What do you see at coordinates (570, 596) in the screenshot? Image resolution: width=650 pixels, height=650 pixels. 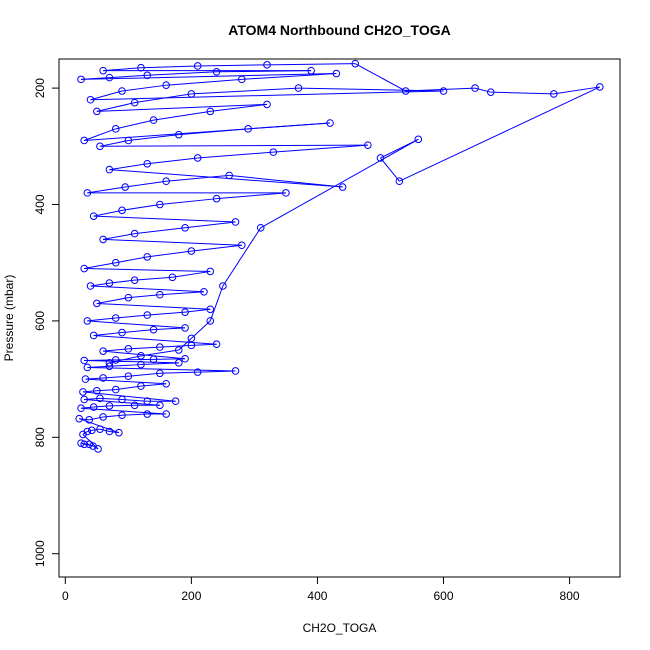 I see `x-tick-label: 800` at bounding box center [570, 596].